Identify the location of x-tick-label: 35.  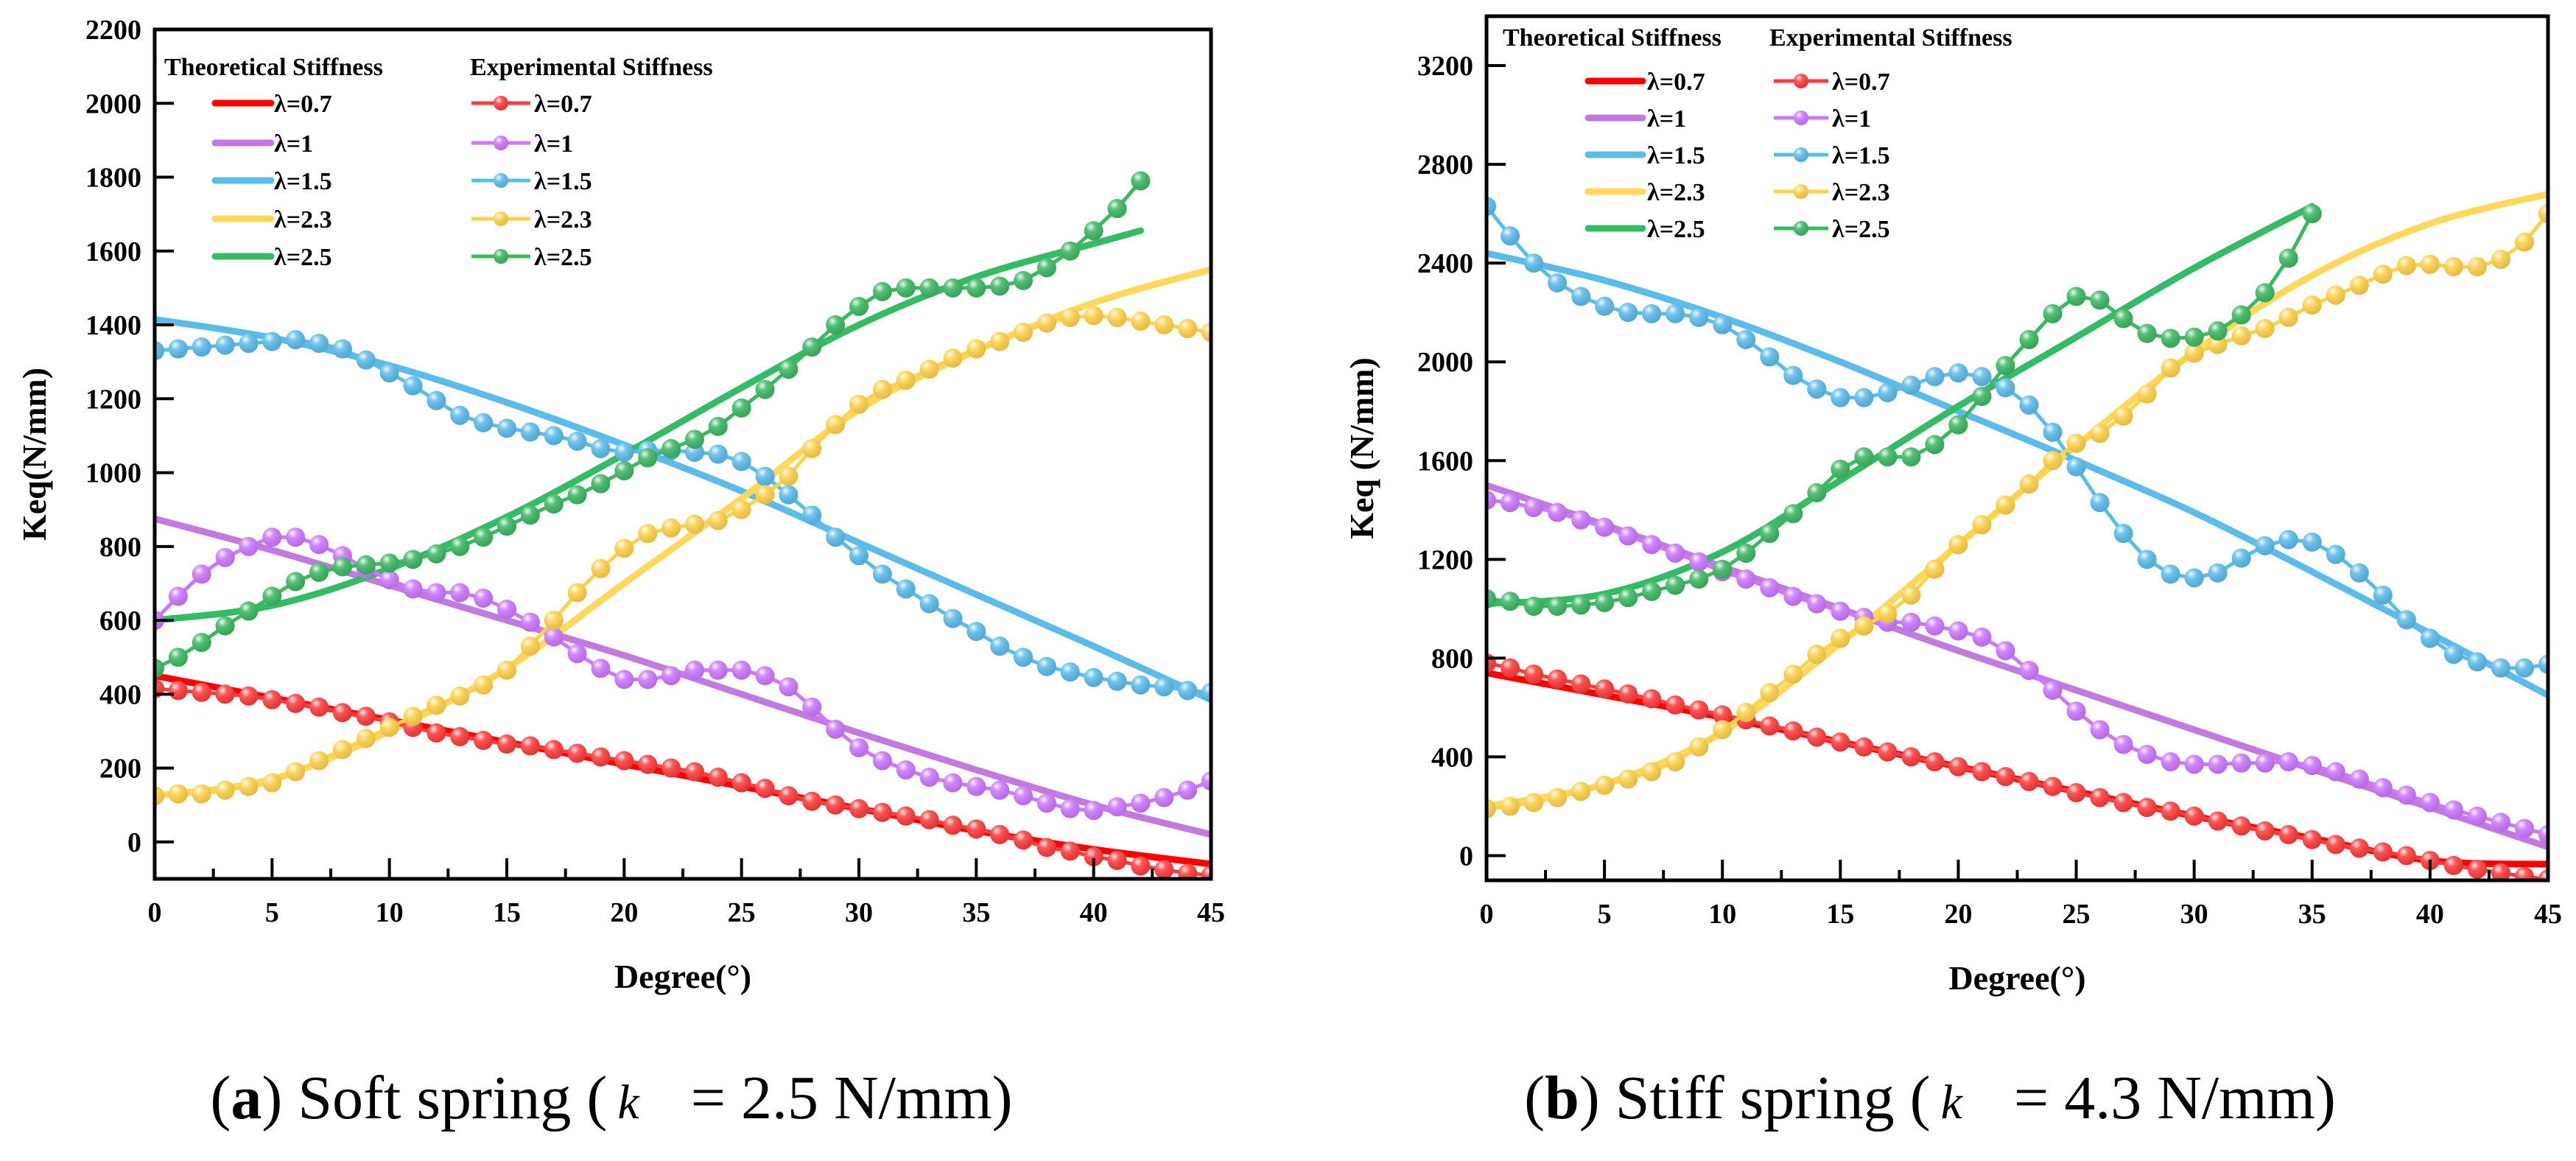
(976, 912).